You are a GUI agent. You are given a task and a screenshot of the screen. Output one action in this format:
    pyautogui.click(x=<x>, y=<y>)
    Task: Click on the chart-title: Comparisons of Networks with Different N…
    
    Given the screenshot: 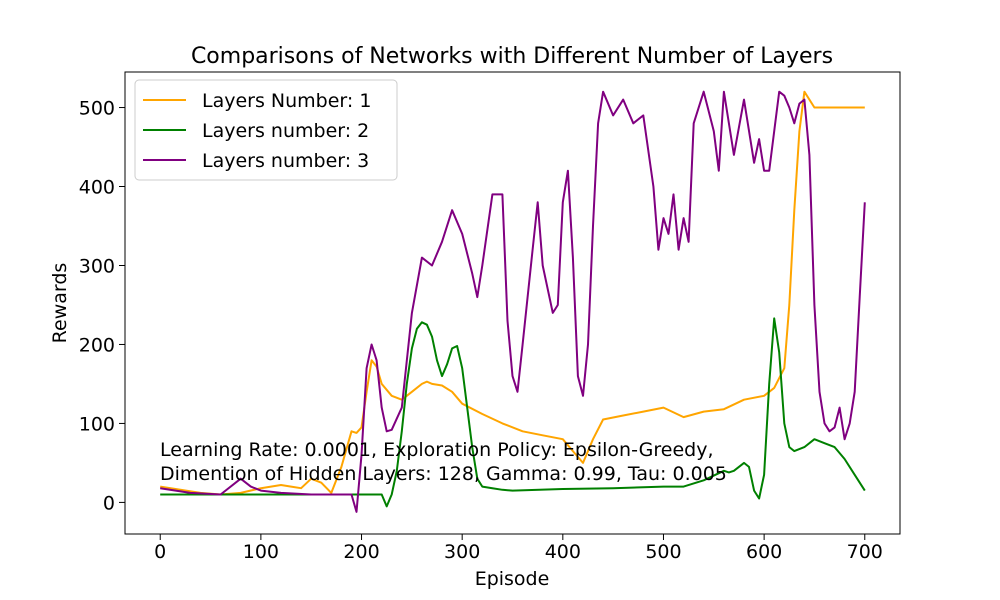 What is the action you would take?
    pyautogui.click(x=512, y=56)
    